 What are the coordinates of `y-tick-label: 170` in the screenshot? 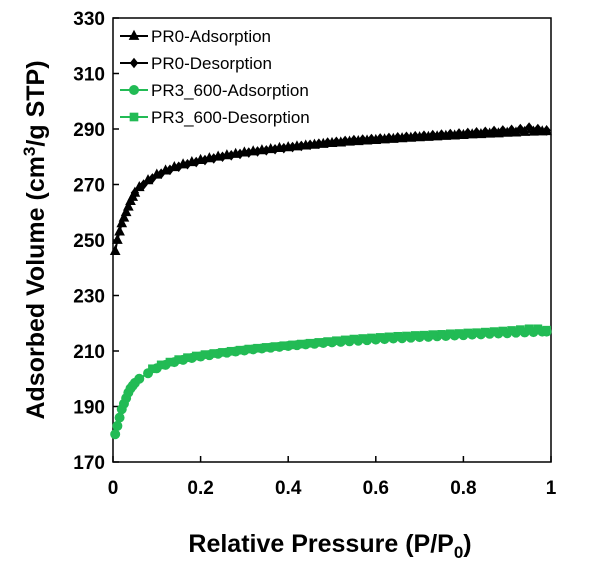 It's located at (89, 463).